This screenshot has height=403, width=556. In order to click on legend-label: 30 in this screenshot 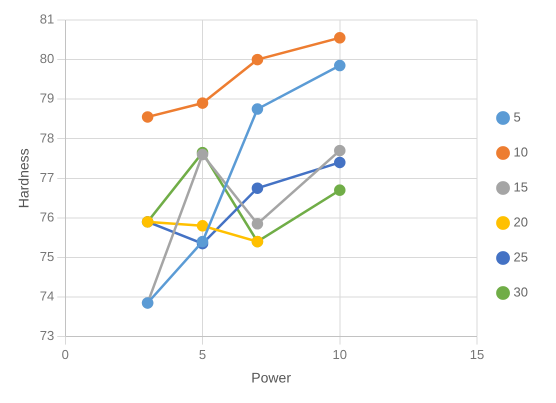, I will do `click(521, 292)`.